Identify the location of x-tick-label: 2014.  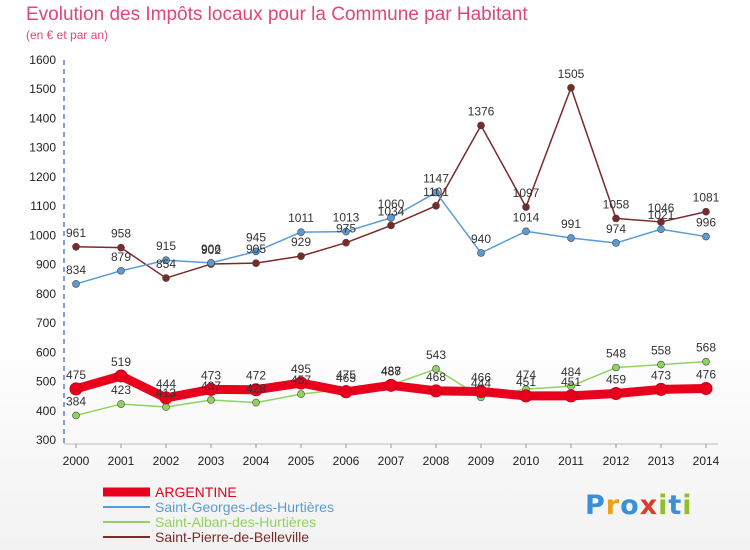
(706, 461).